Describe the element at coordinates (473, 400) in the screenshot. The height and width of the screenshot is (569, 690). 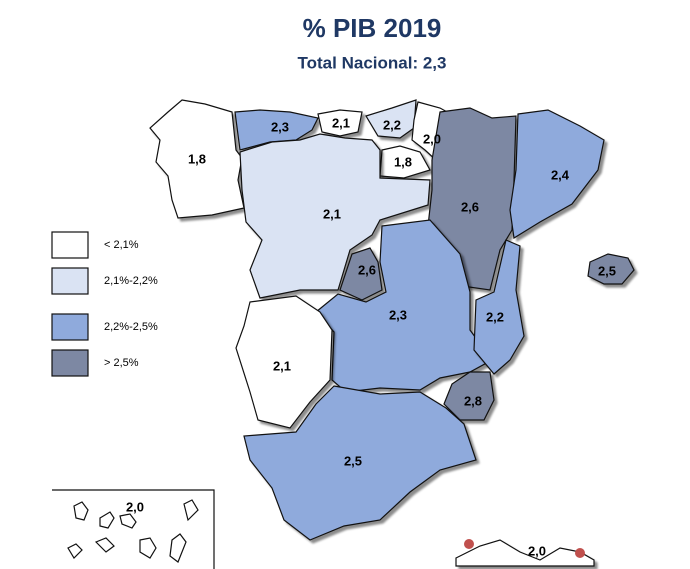
I see `region-label: 2,8` at that location.